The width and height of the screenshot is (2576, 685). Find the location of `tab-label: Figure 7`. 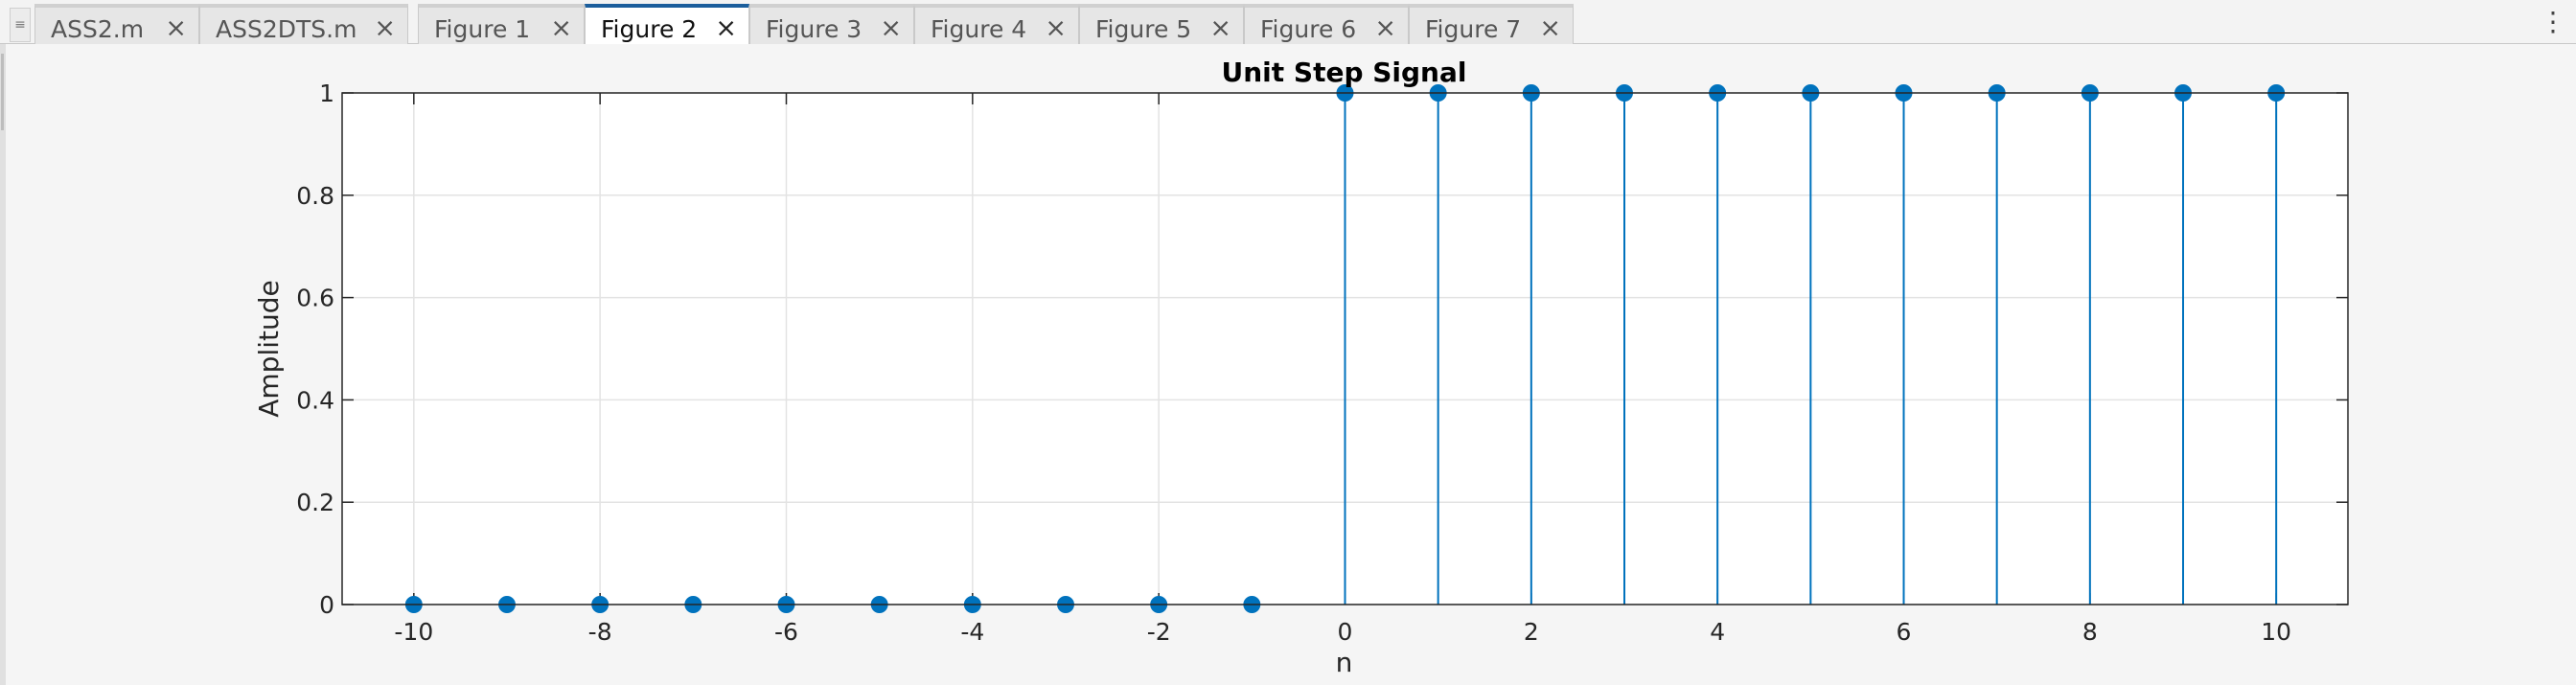

tab-label: Figure 7 is located at coordinates (1473, 29).